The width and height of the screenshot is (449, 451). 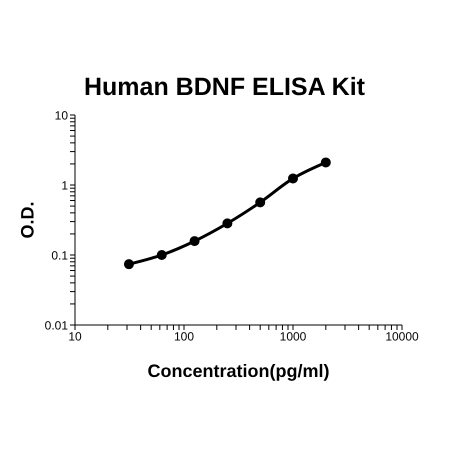 I want to click on y-tick-label: 1, so click(x=64, y=185).